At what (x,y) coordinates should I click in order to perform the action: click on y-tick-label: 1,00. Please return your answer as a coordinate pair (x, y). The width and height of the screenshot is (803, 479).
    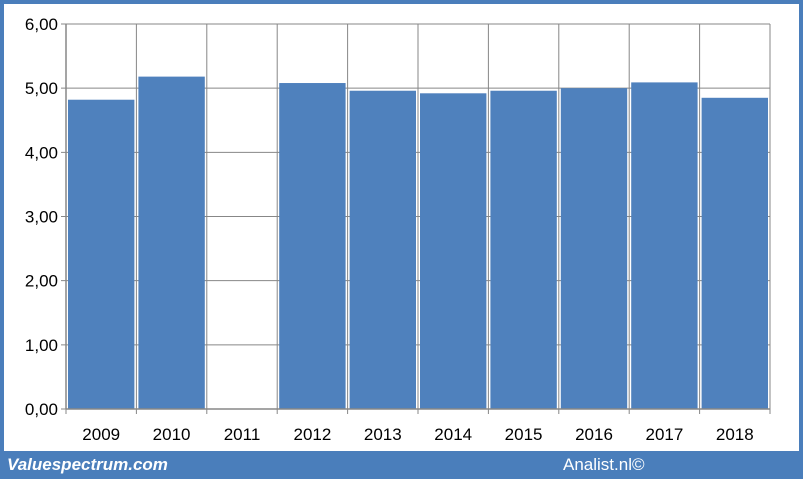
    Looking at the image, I should click on (41, 345).